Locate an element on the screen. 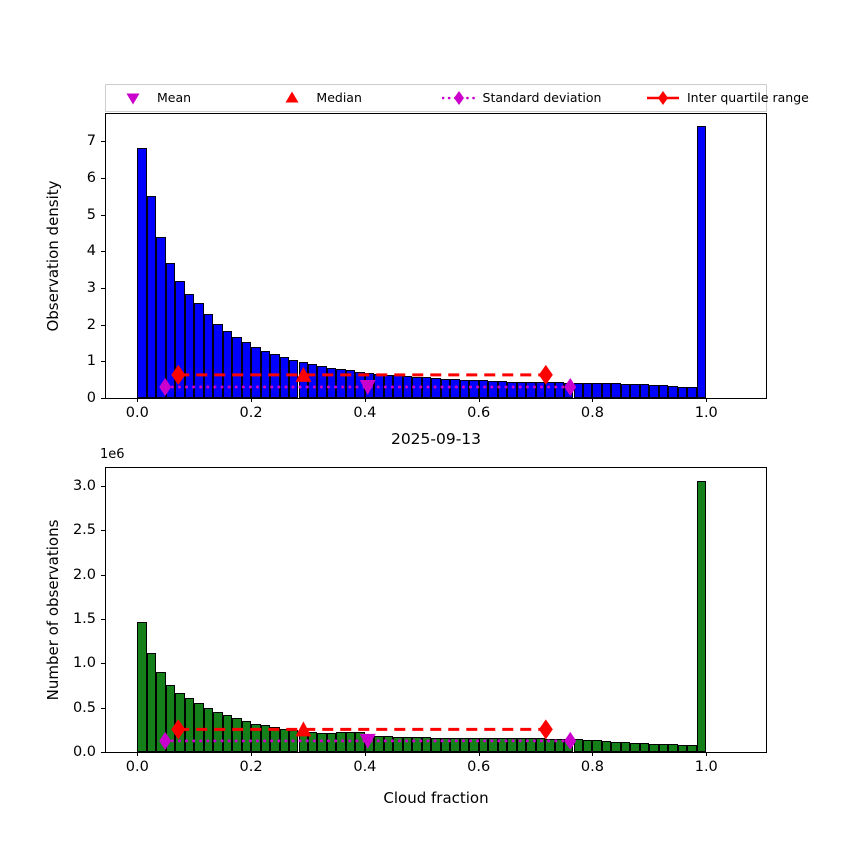 The width and height of the screenshot is (850, 850). y-tick-label: 3 is located at coordinates (91, 288).